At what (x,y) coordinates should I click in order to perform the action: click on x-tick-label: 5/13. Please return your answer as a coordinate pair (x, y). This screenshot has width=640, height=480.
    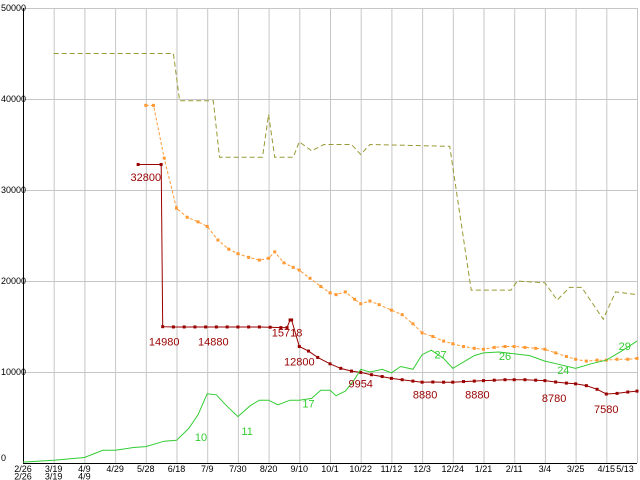
    Looking at the image, I should click on (625, 469).